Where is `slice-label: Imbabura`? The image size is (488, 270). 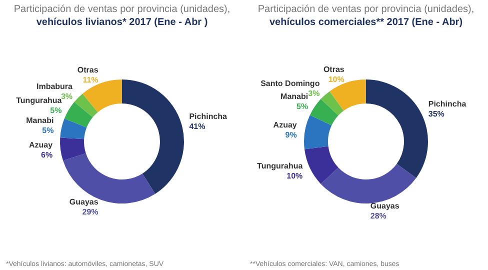 slice-label: Imbabura is located at coordinates (55, 87).